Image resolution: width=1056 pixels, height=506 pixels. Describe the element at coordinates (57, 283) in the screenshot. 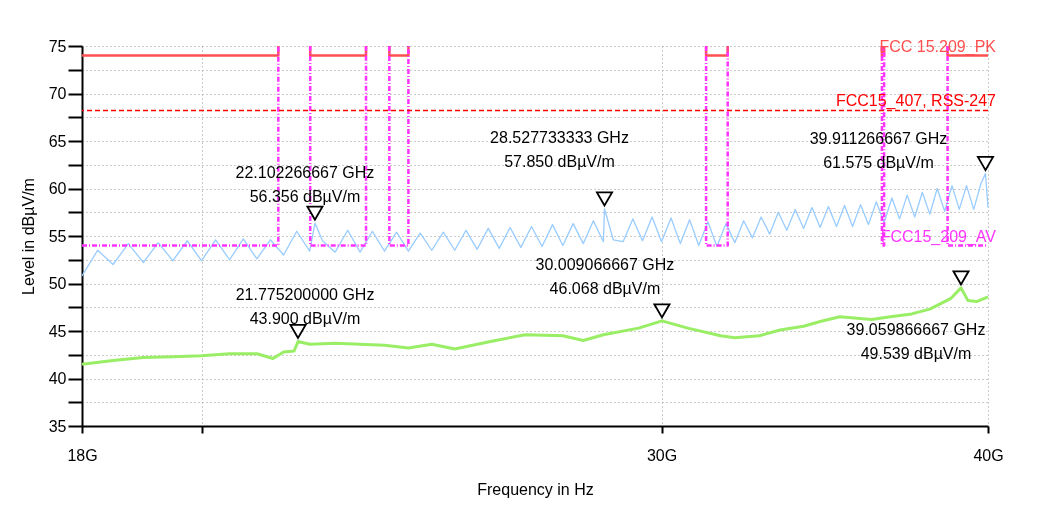

I see `y-tick-label: 50` at that location.